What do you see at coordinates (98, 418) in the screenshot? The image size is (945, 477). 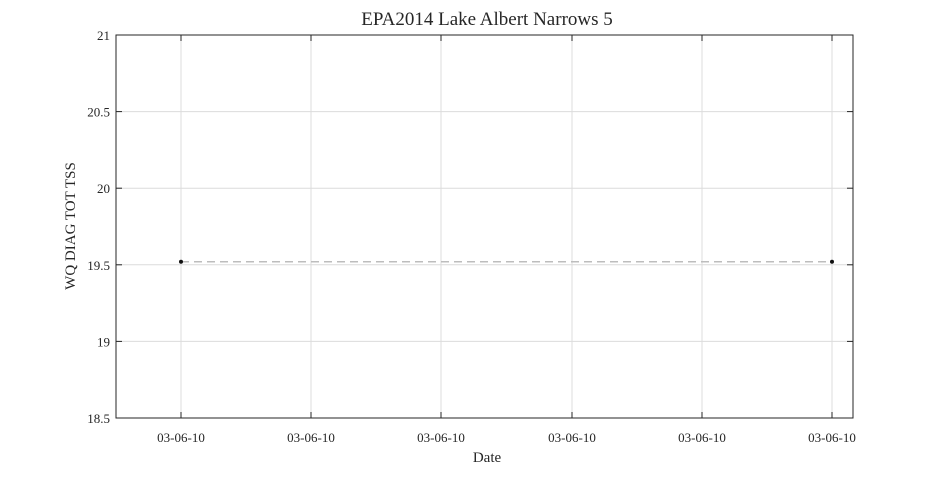 I see `y-tick-label: 18.5` at bounding box center [98, 418].